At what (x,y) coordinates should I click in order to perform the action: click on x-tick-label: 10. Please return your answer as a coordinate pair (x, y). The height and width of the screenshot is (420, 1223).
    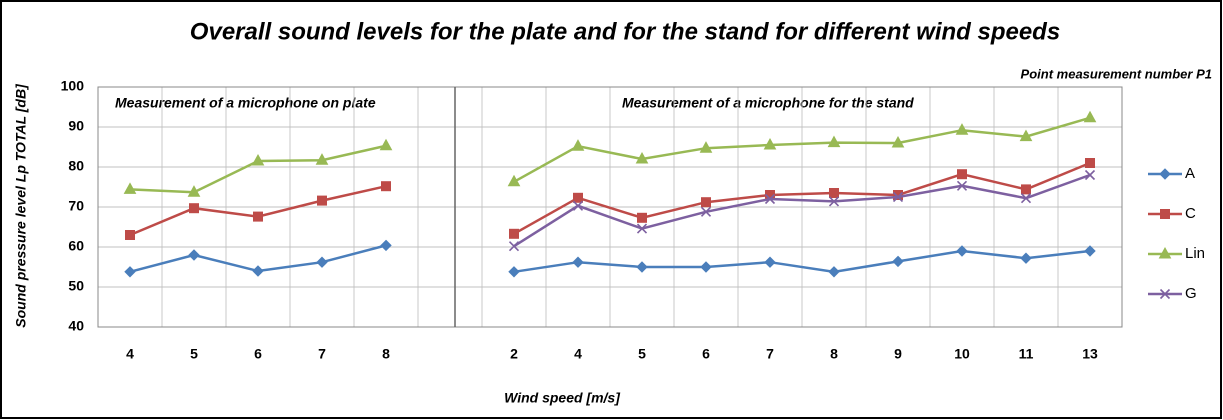
    Looking at the image, I should click on (962, 354).